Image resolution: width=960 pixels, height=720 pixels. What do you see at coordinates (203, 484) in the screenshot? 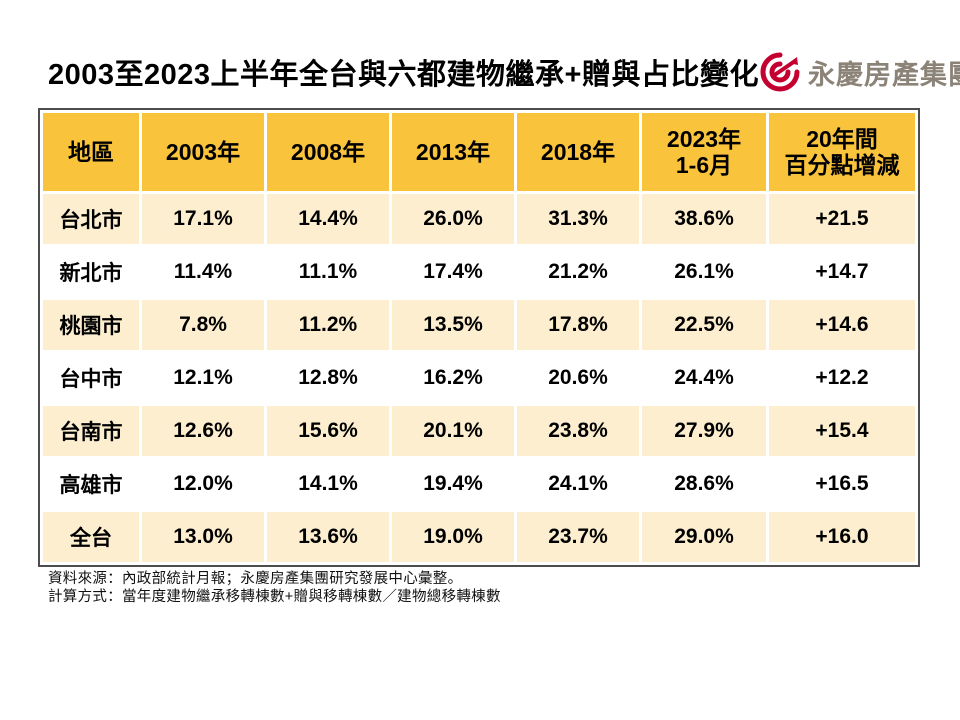
I see `value-cell: 12.0%` at bounding box center [203, 484].